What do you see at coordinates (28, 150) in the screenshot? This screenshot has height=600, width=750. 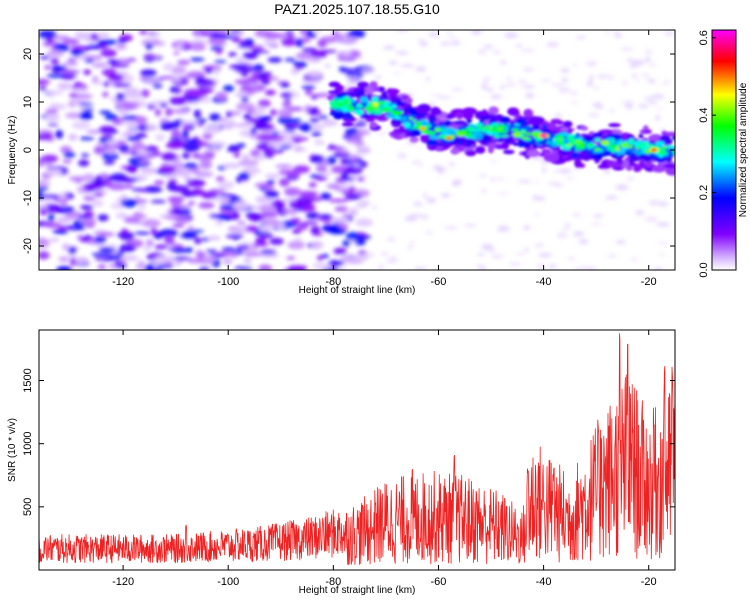 I see `y-tick-label: 0` at bounding box center [28, 150].